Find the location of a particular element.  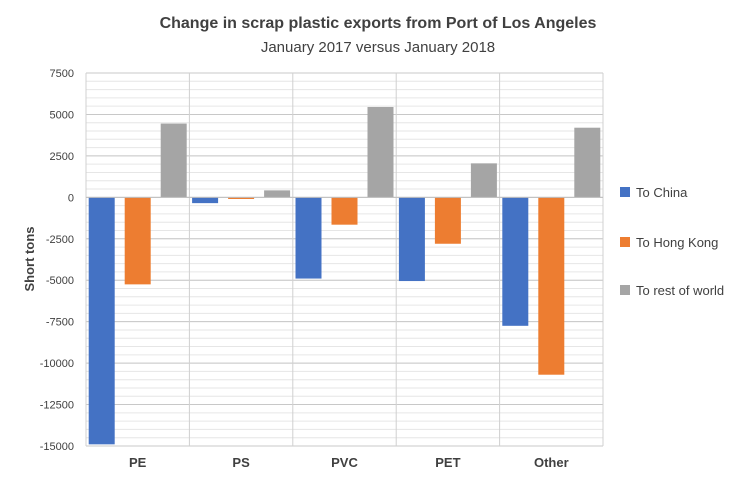

y-tick-label: 5000 is located at coordinates (62, 115).